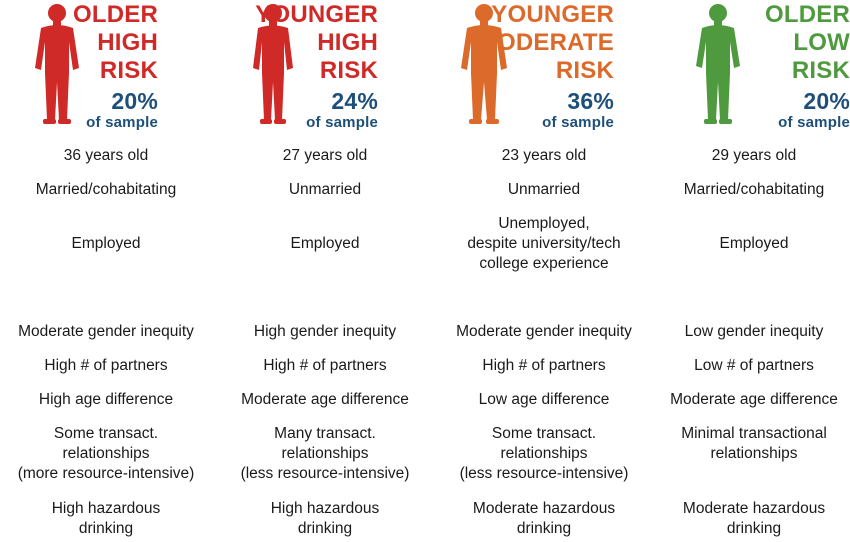  I want to click on age-text: 36 years old, so click(106, 155).